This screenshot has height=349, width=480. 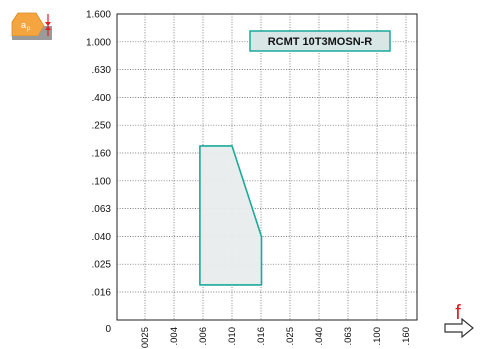 I want to click on x-axis-label: f, so click(x=458, y=313).